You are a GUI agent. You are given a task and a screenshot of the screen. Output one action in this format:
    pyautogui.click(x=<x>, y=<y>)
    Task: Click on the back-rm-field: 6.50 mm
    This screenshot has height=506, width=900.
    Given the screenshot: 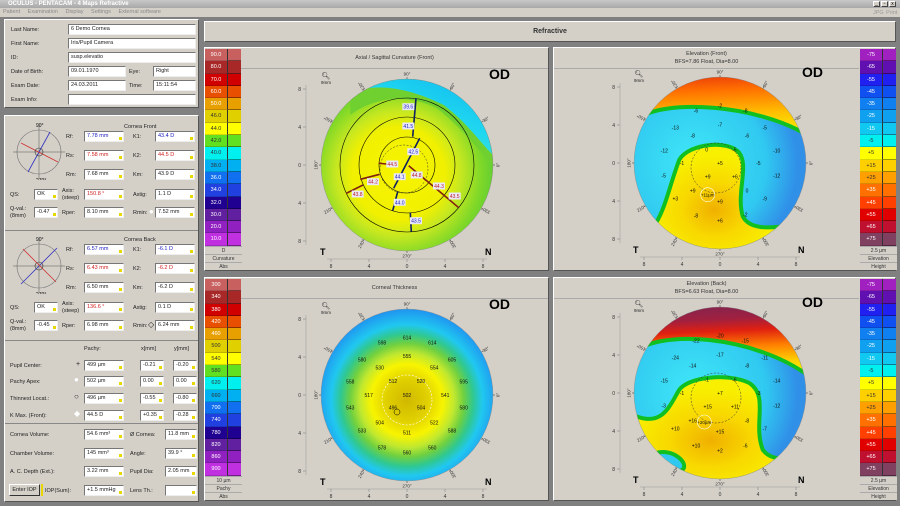 What is the action you would take?
    pyautogui.click(x=104, y=287)
    